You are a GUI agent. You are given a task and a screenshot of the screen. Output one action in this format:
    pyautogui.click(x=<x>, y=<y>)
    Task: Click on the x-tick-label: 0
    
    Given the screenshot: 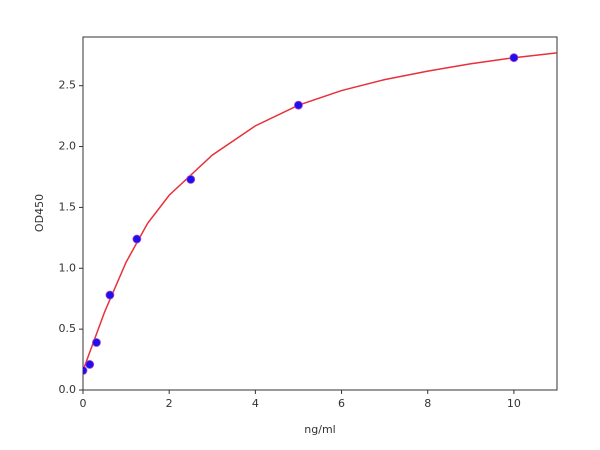 What is the action you would take?
    pyautogui.click(x=83, y=403)
    